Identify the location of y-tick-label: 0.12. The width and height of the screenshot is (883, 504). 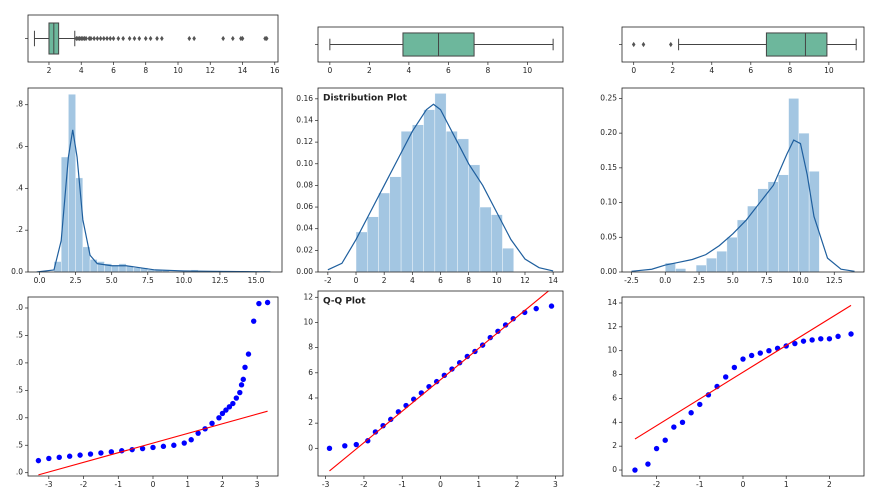
(304, 141).